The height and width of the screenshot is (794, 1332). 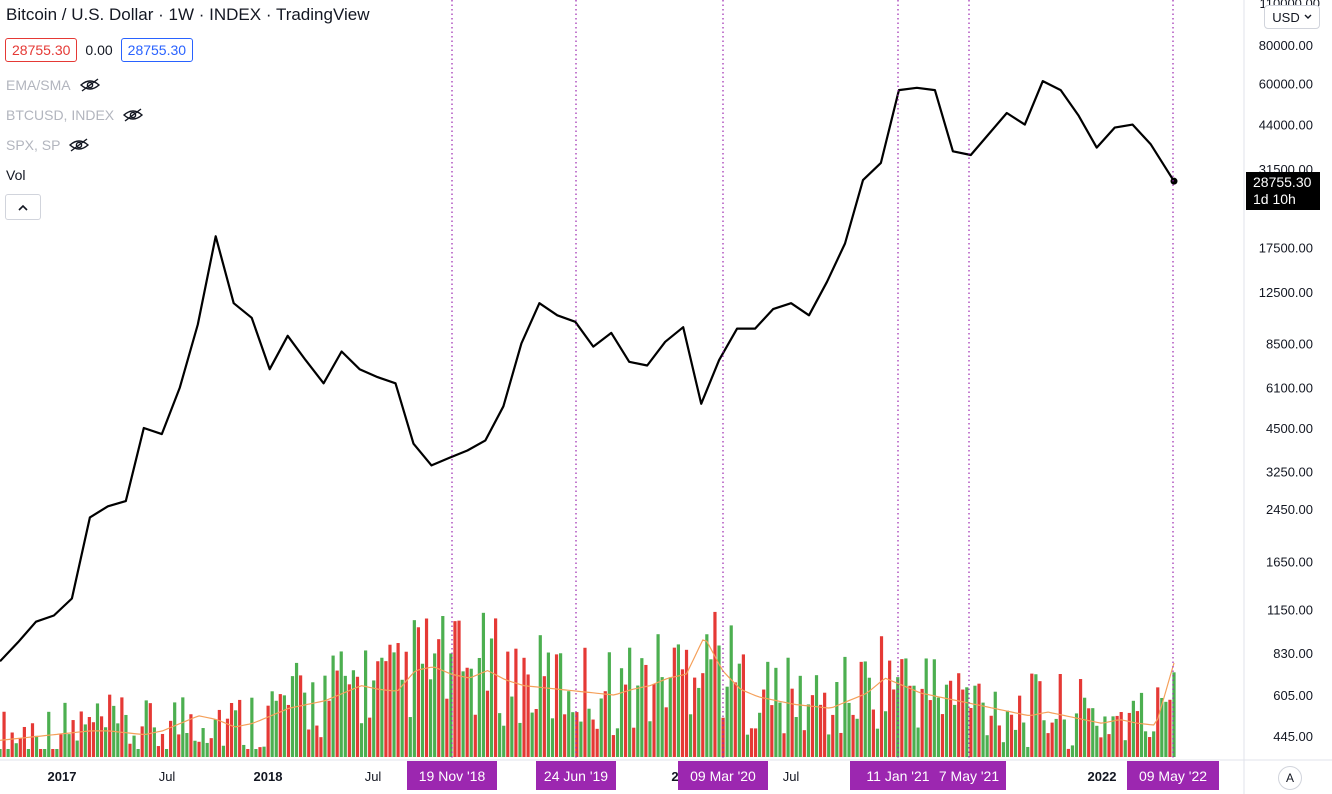 I want to click on y-tick-label: 3250.00, so click(x=1289, y=471).